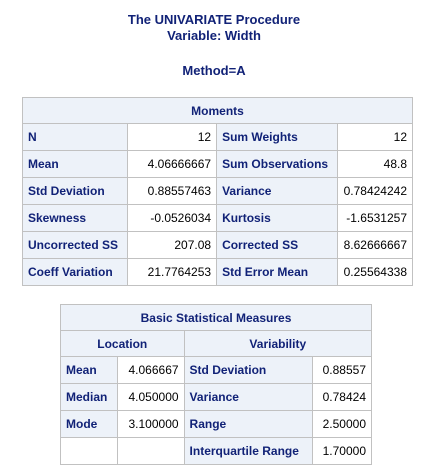 The height and width of the screenshot is (473, 428). What do you see at coordinates (248, 451) in the screenshot?
I see `row-header: Interquartile Range` at bounding box center [248, 451].